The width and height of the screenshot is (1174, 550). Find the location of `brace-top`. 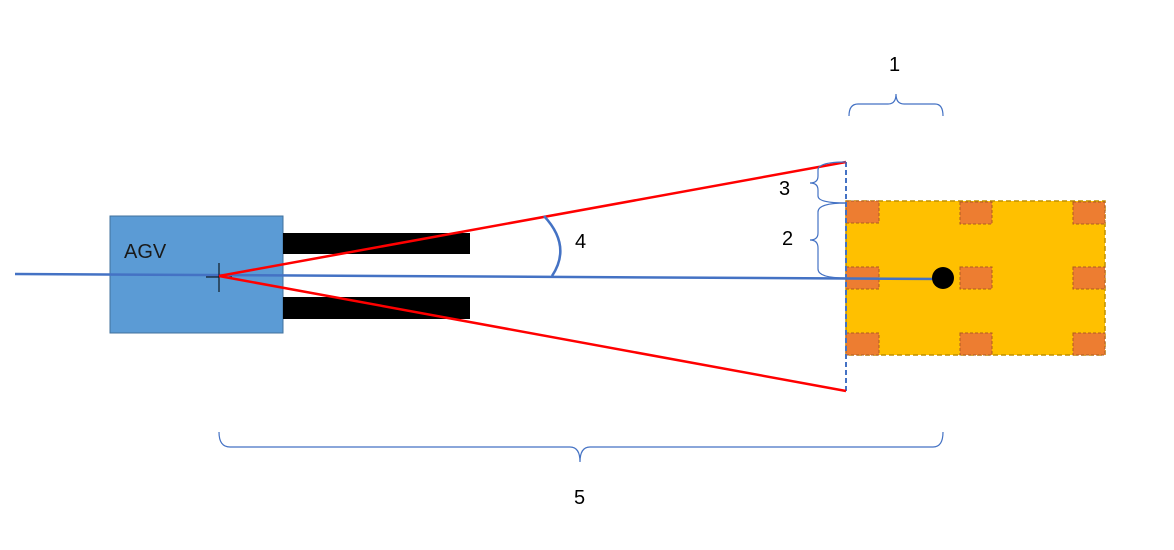

brace-top is located at coordinates (896, 105).